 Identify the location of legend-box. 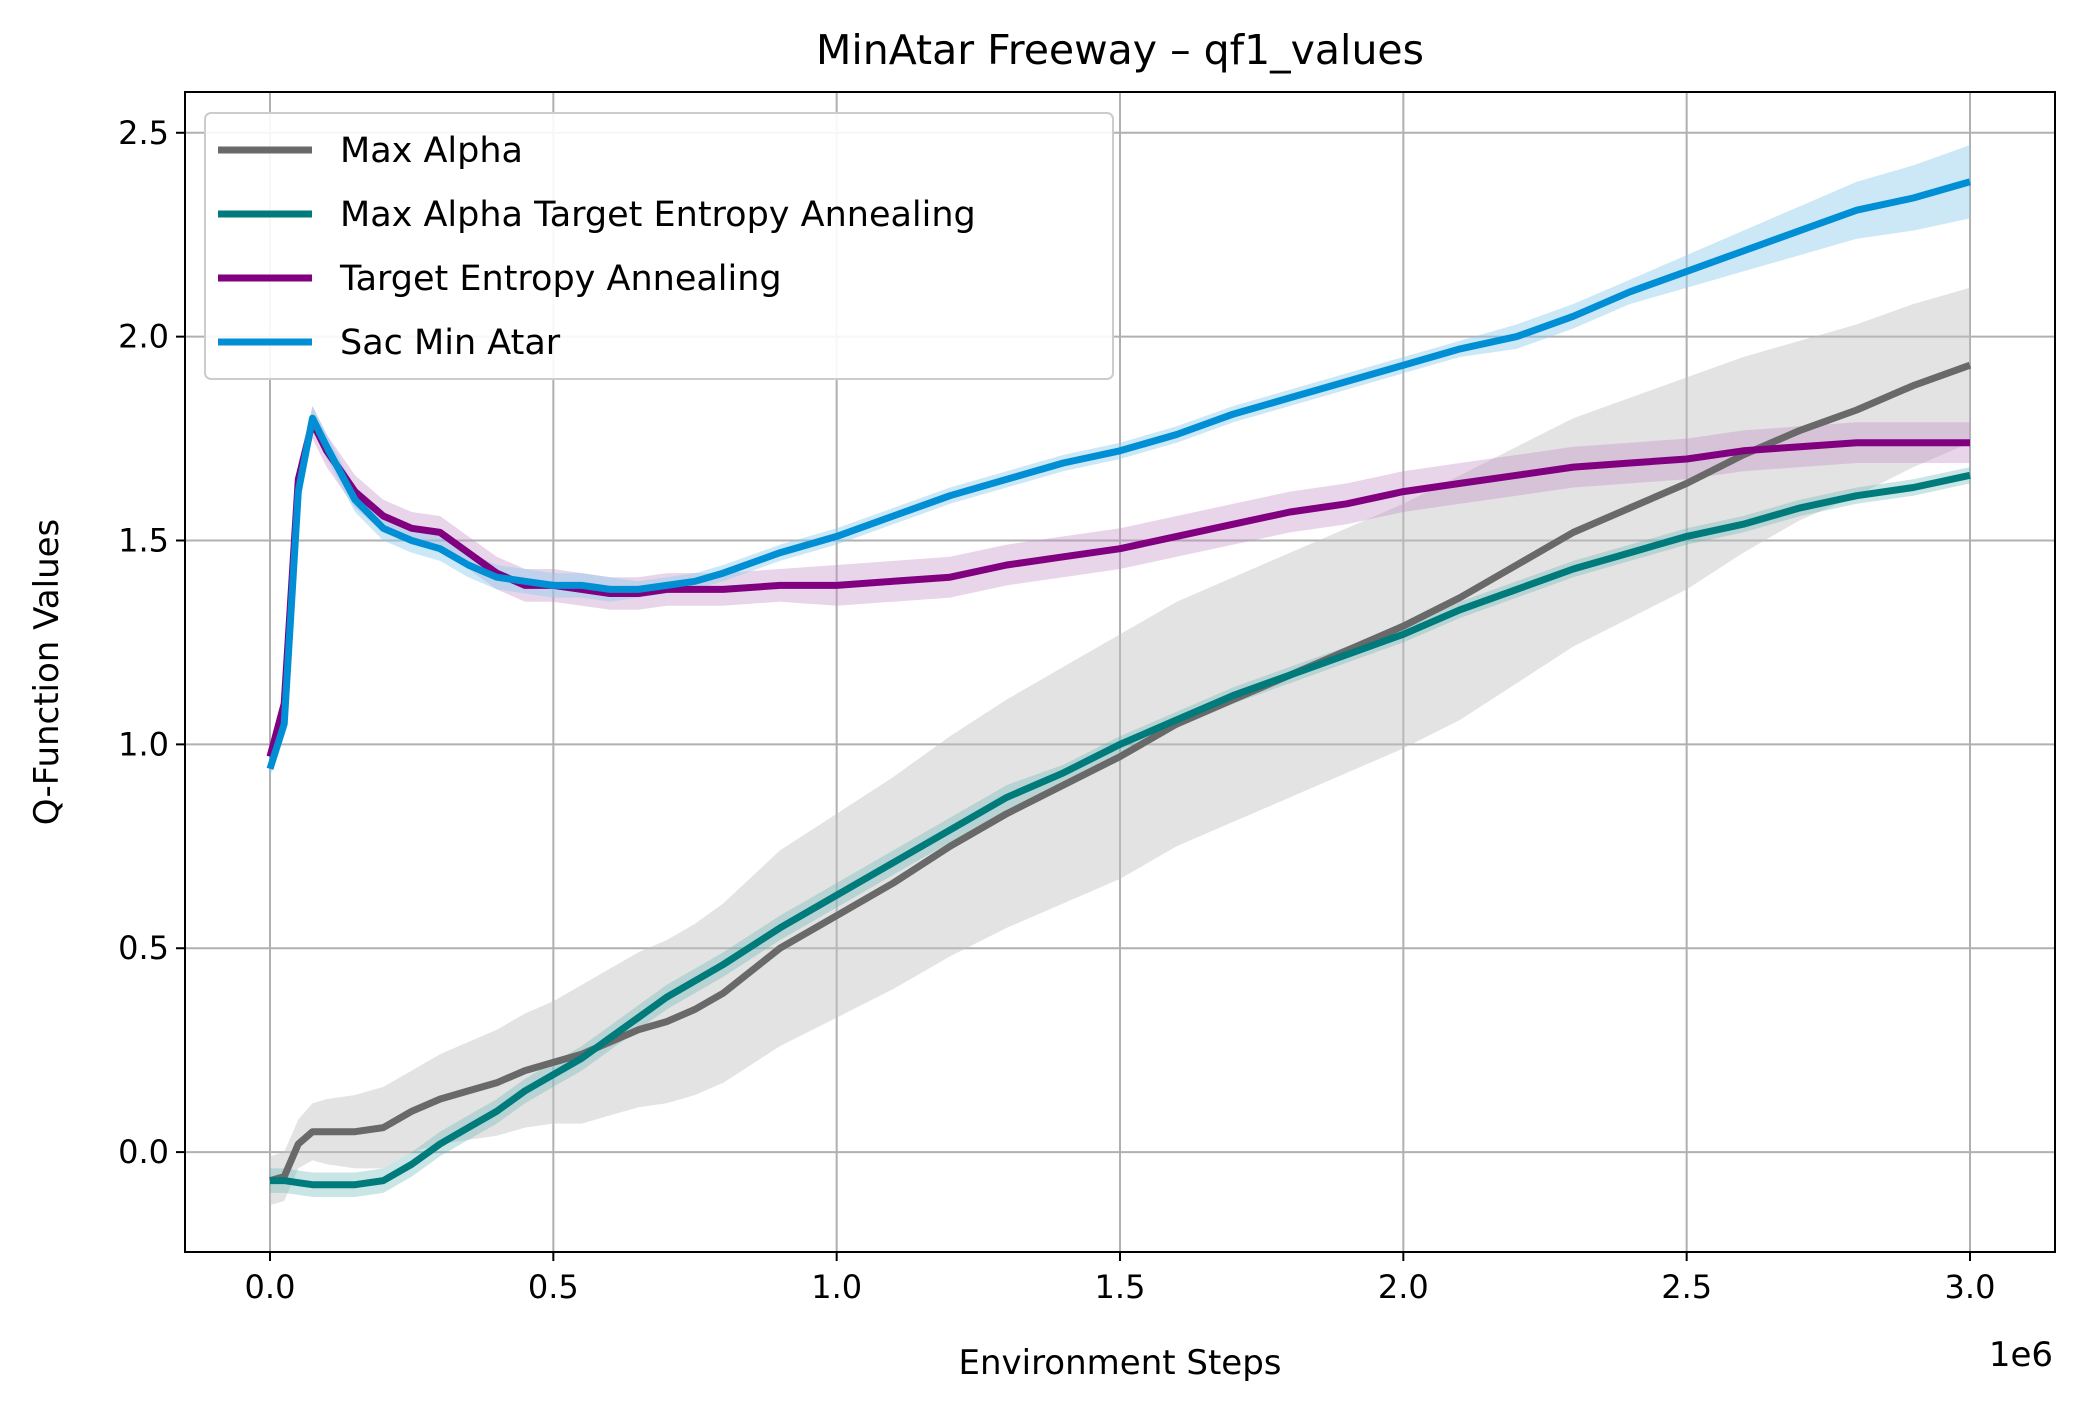
(659, 246).